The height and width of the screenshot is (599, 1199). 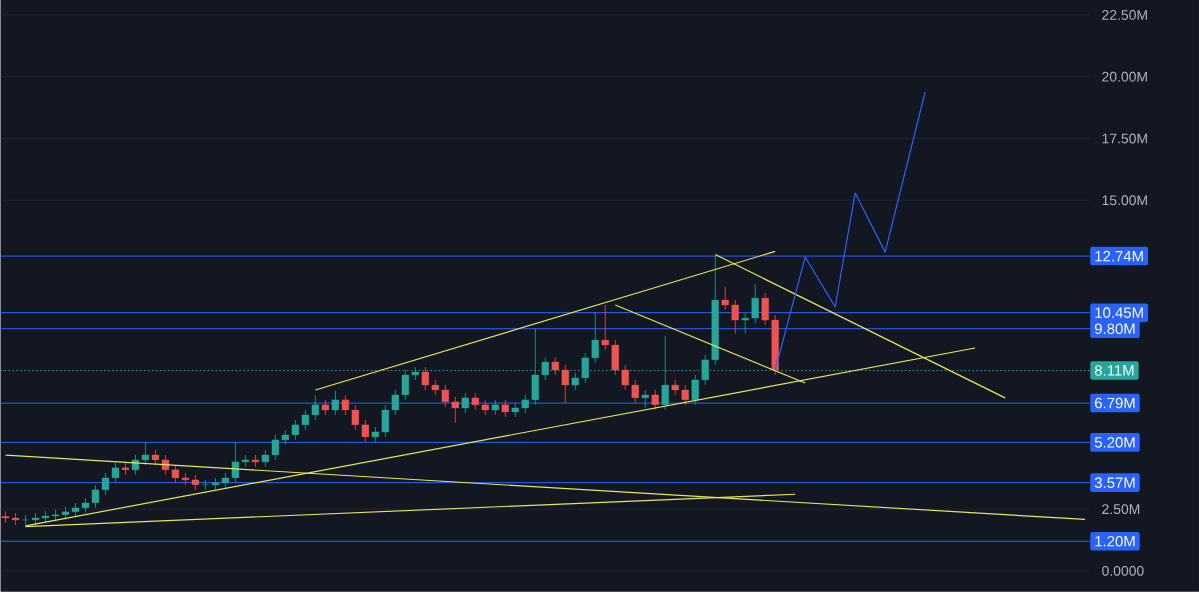 What do you see at coordinates (1114, 329) in the screenshot?
I see `ref-line-label: 9.80M` at bounding box center [1114, 329].